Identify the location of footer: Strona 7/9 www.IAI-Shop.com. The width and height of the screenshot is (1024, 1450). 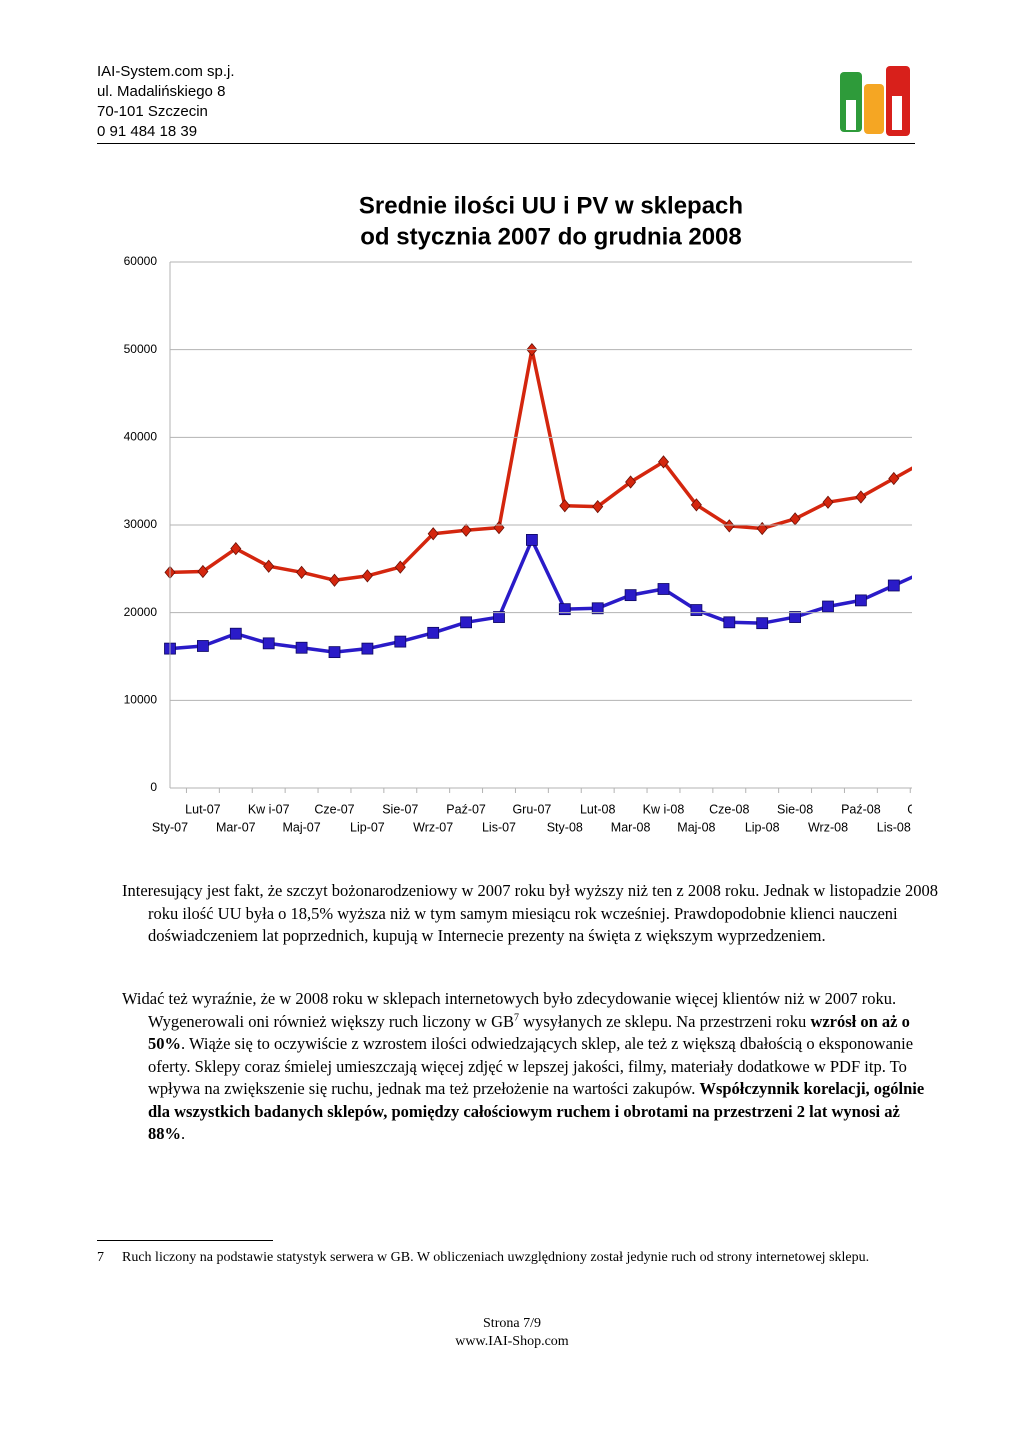
(512, 1333).